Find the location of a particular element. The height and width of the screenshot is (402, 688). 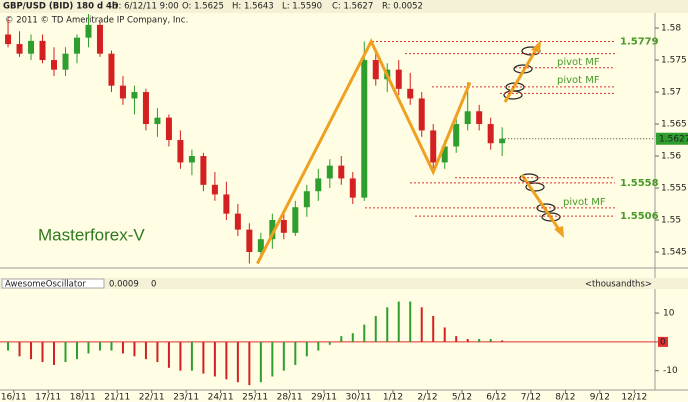

close: C: 1.5627 is located at coordinates (352, 7).